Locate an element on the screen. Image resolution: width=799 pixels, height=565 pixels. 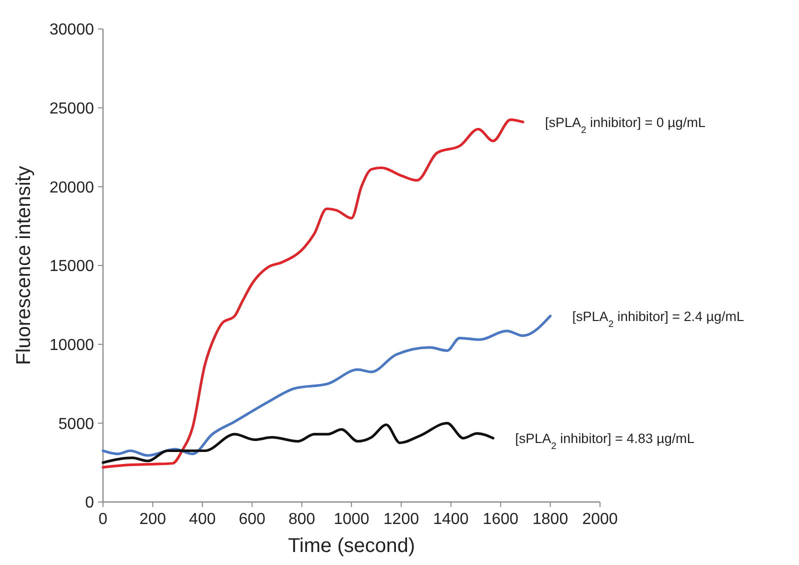
y-tick-label: 20000 is located at coordinates (72, 187).